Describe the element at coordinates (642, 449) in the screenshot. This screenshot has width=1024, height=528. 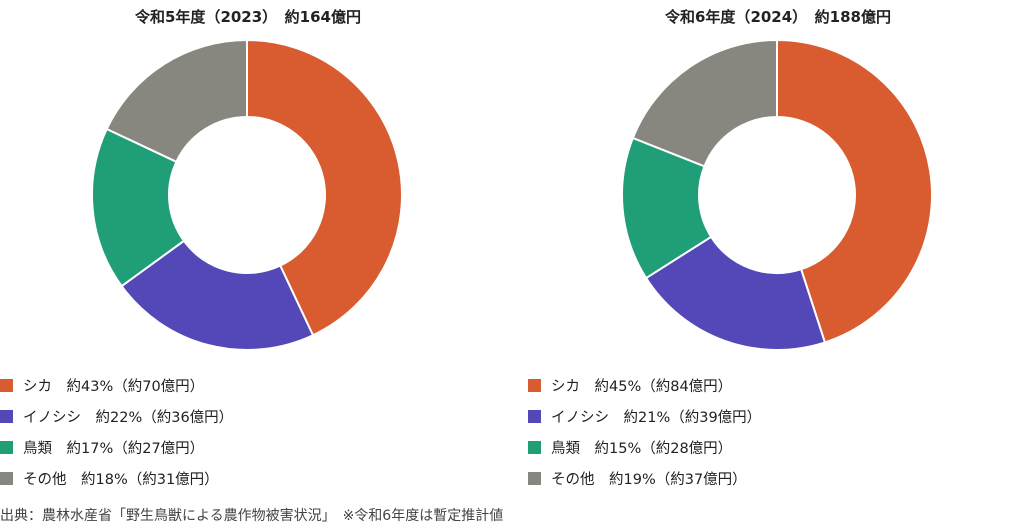
I see `legend-label-birds: 鳥類 約15%（約28億円）` at that location.